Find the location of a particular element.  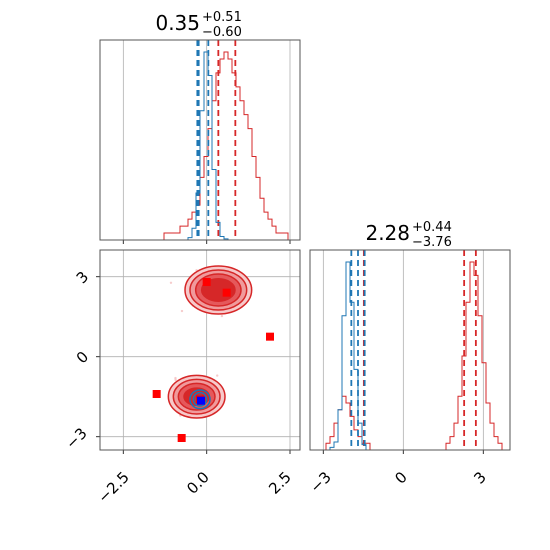

x-tick-labels-bottom-right: −3 0 3 is located at coordinates (397, 482).